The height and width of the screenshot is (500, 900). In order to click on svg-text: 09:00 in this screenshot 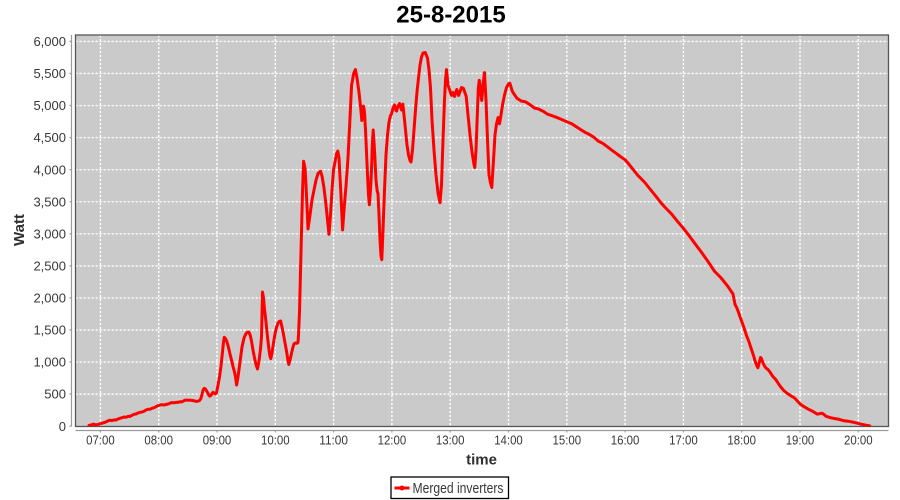, I will do `click(217, 440)`.